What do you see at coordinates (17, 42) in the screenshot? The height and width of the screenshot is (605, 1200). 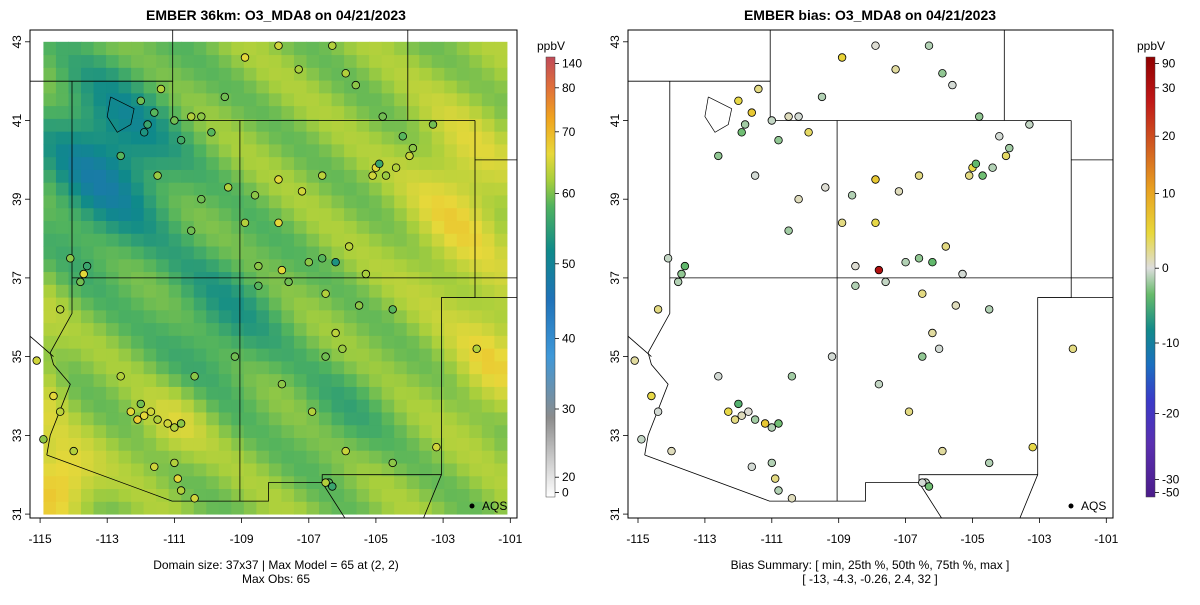 I see `y-tick-label: 43` at bounding box center [17, 42].